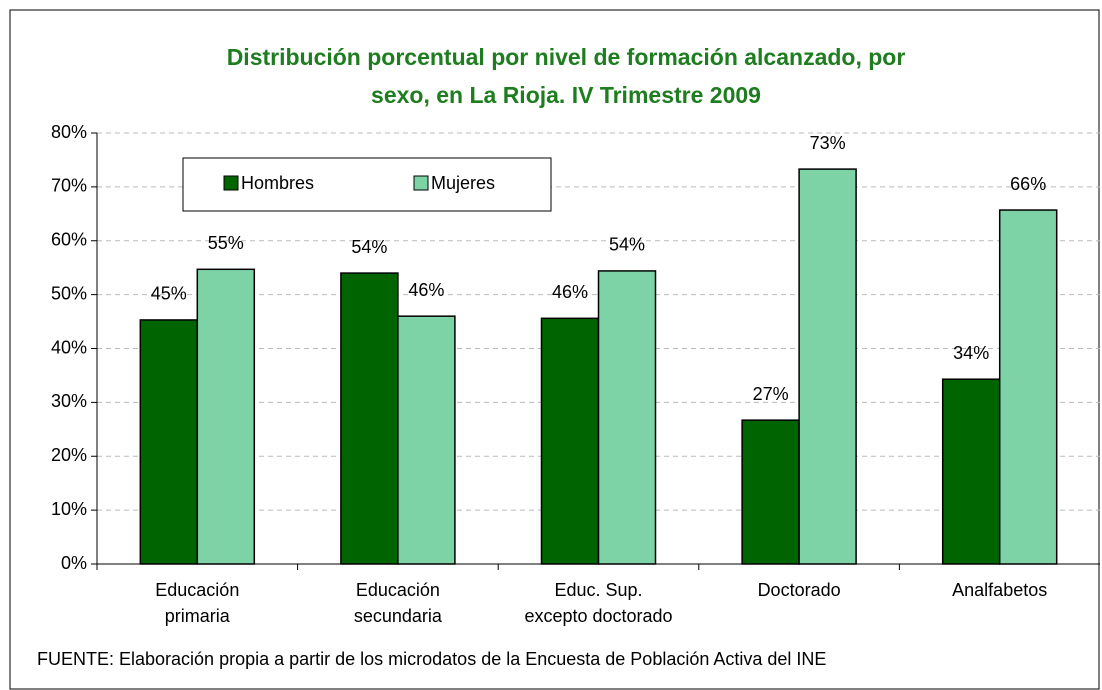 The image size is (1102, 690). I want to click on y-tick-label: 20%, so click(69, 455).